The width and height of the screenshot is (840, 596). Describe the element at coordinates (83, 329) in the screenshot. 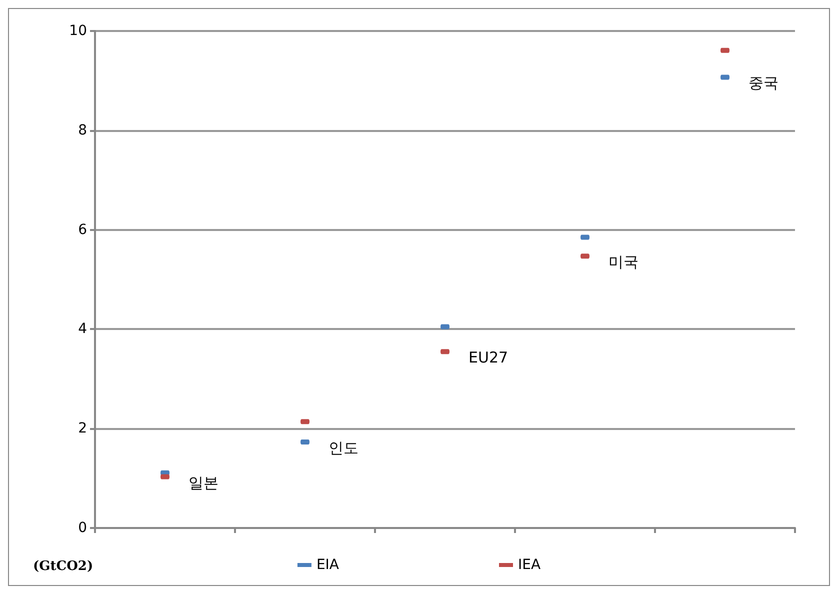

I see `y-tick-label: 4` at that location.